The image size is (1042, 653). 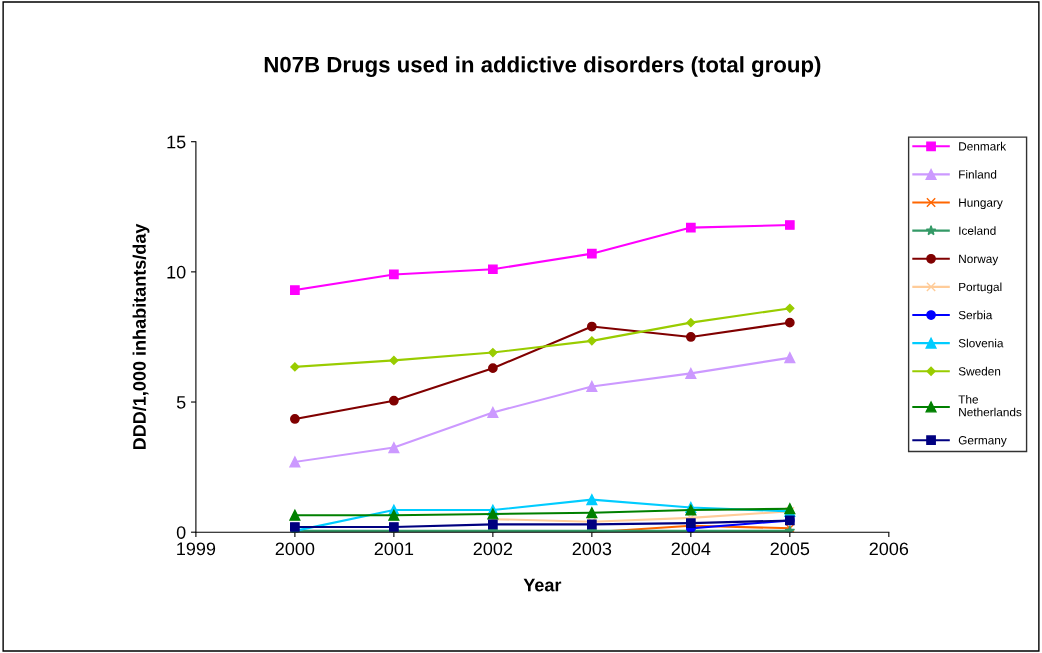 What do you see at coordinates (979, 260) in the screenshot?
I see `legend-label: Norway` at bounding box center [979, 260].